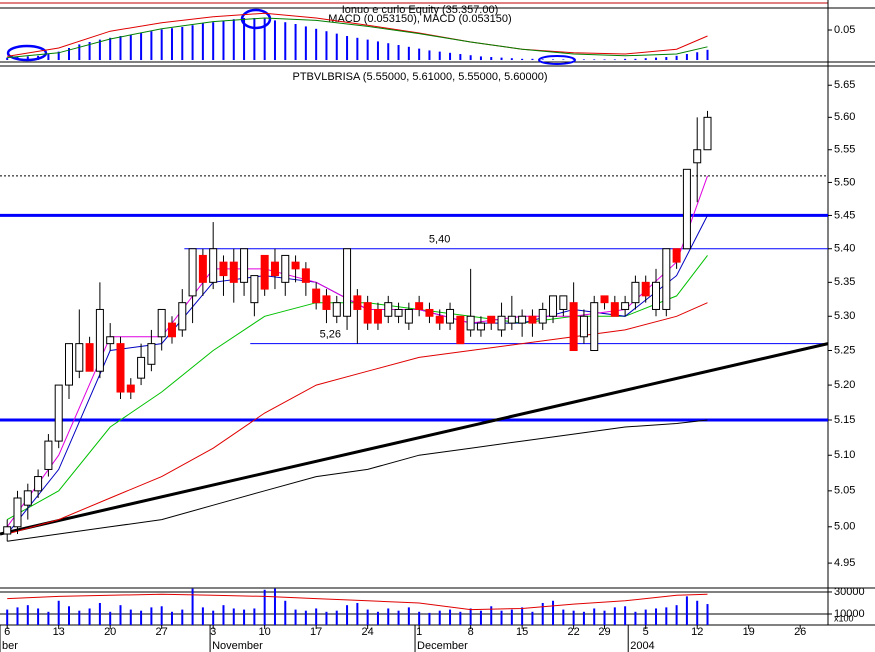  What do you see at coordinates (844, 455) in the screenshot?
I see `y-tick-label: 5.10` at bounding box center [844, 455].